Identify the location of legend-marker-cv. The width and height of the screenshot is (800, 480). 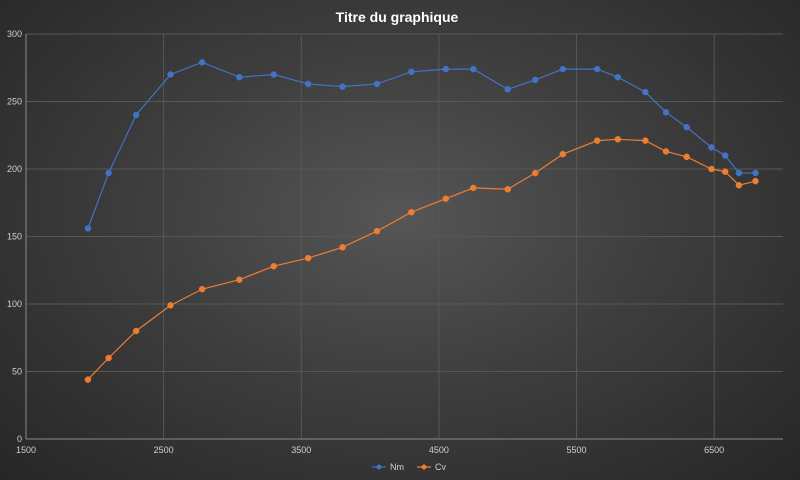
(424, 467).